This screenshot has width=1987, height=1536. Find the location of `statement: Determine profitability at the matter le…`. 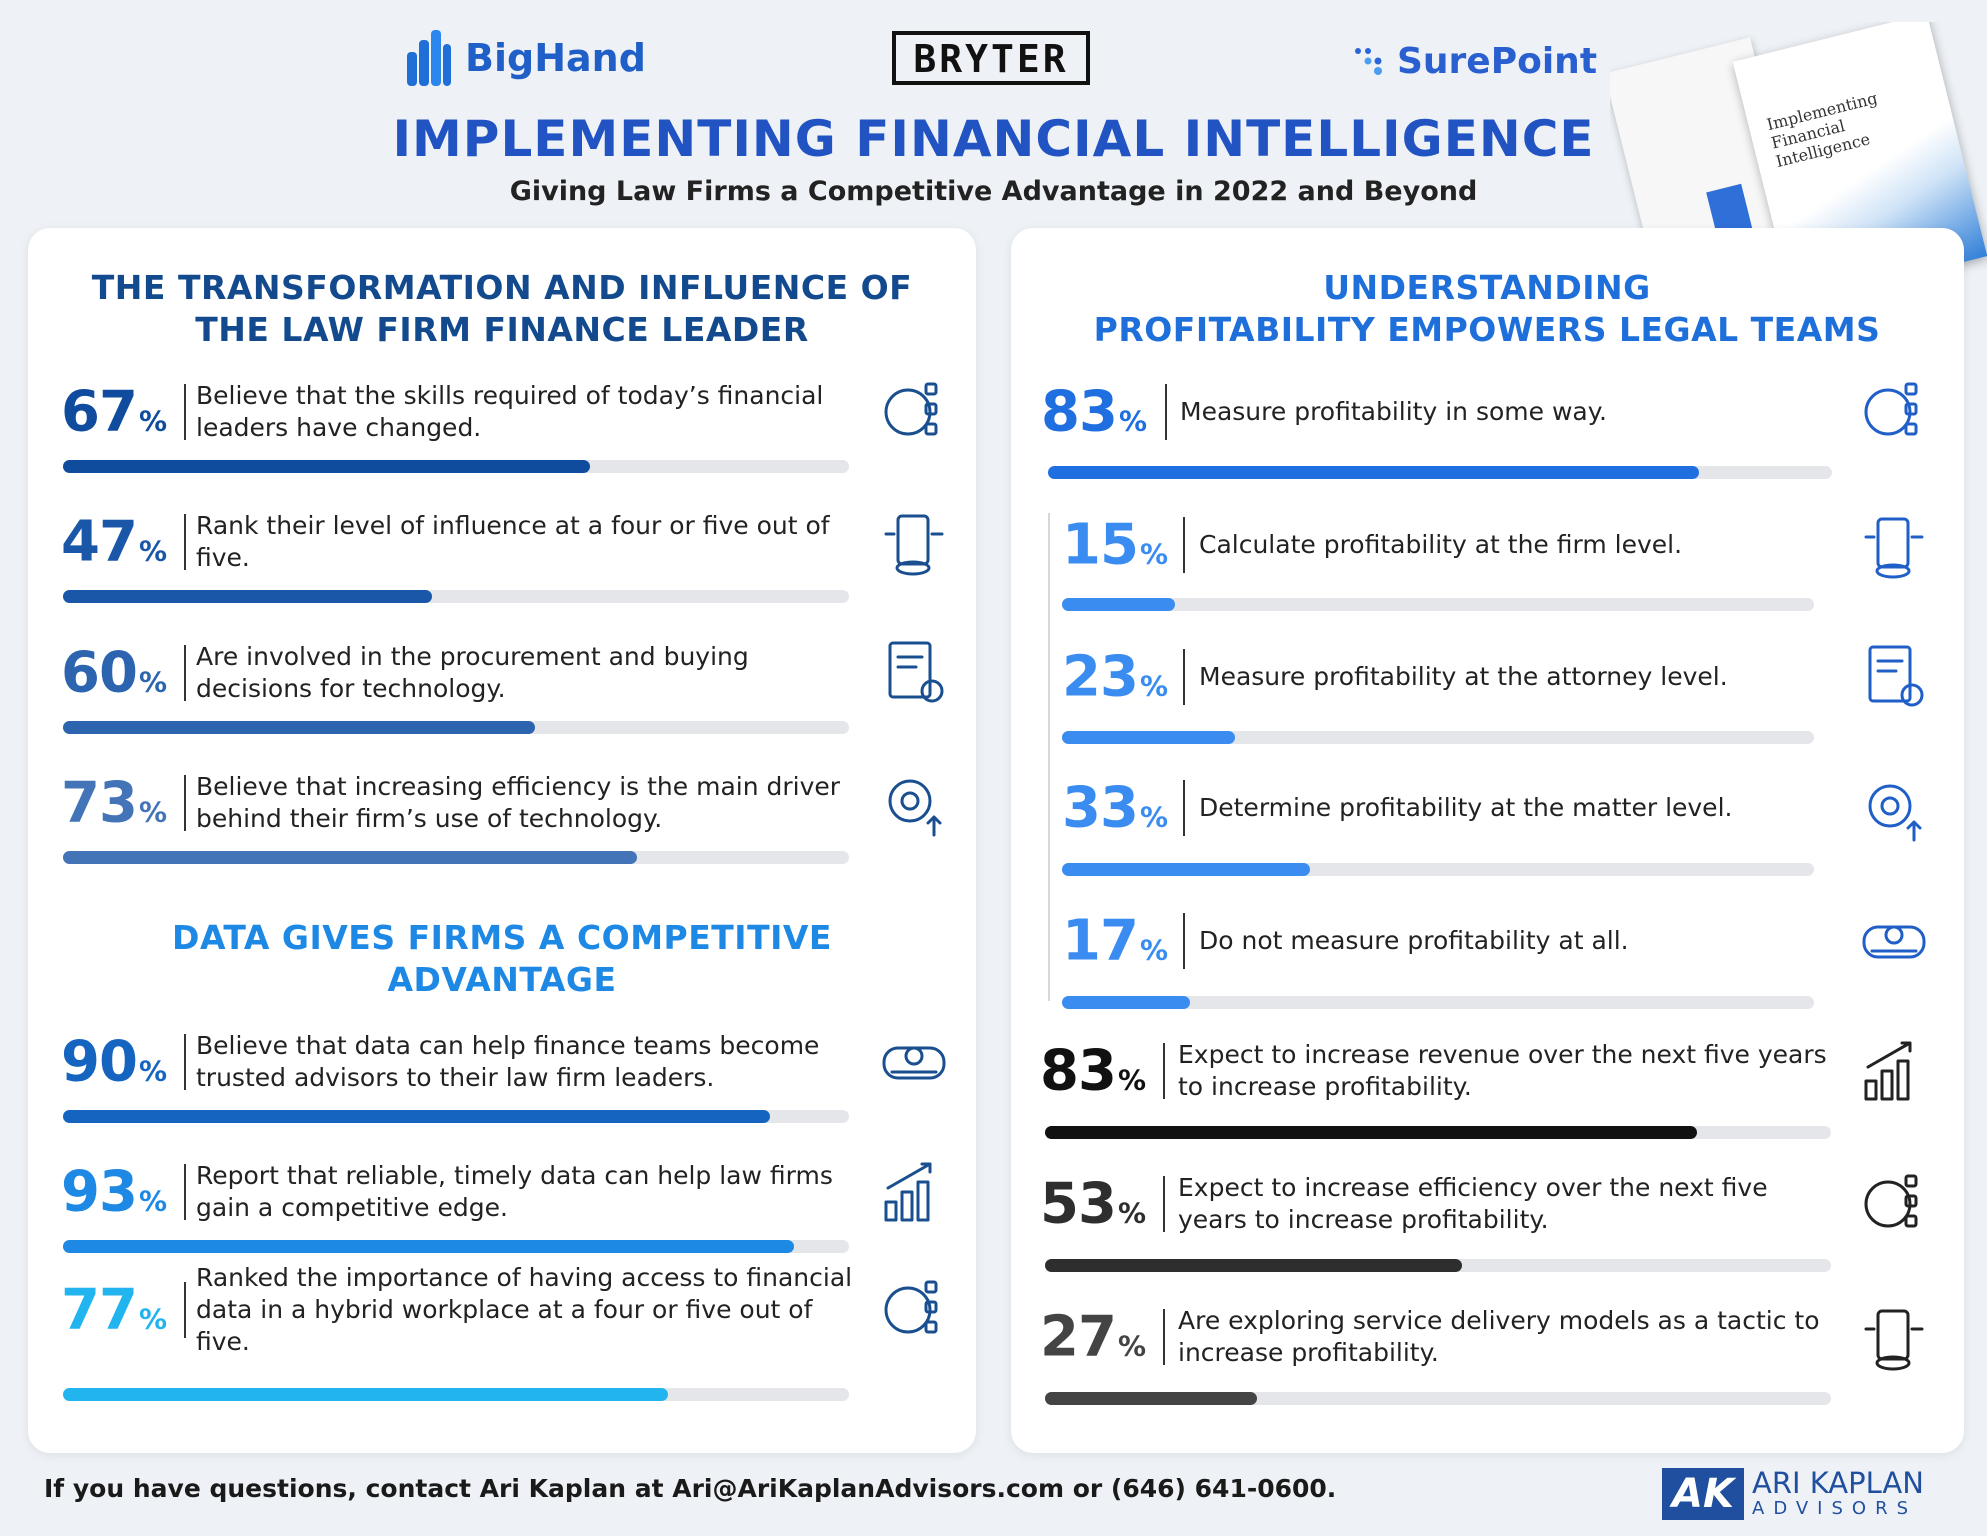

statement: Determine profitability at the matter le… is located at coordinates (1466, 807).